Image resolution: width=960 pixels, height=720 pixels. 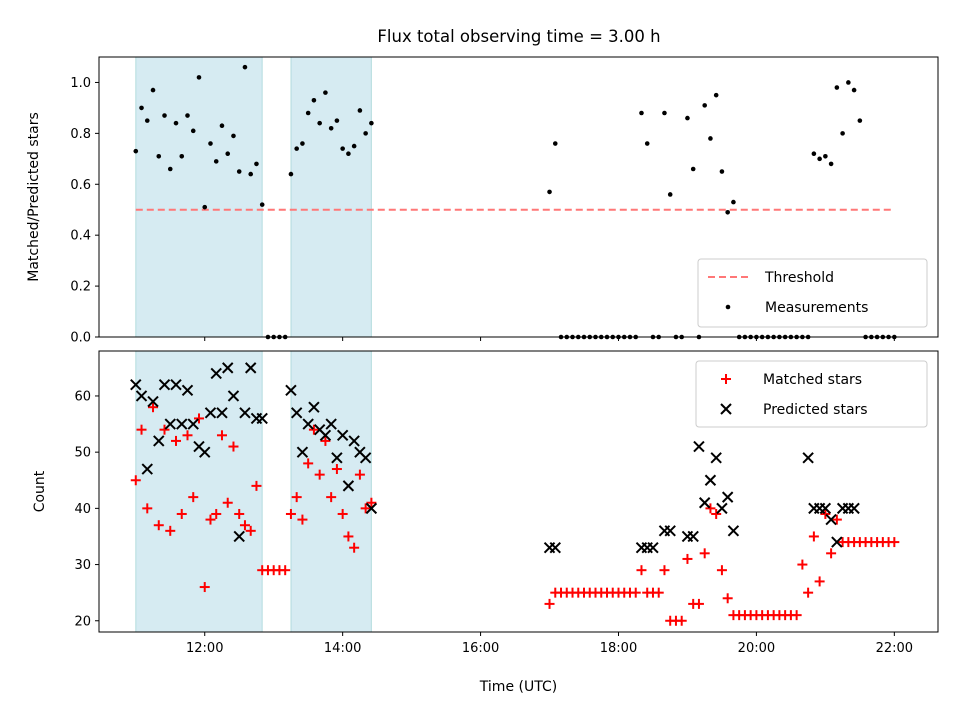 What do you see at coordinates (82, 453) in the screenshot?
I see `y-tick-label: 50` at bounding box center [82, 453].